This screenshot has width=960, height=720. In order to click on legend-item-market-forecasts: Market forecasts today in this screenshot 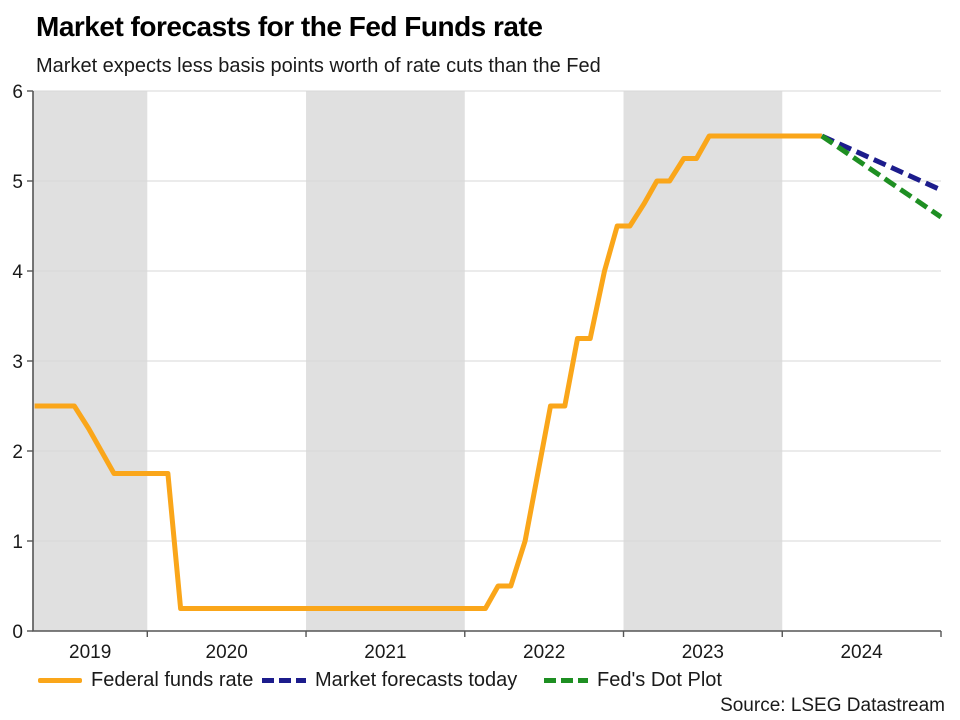, I will do `click(389, 680)`.